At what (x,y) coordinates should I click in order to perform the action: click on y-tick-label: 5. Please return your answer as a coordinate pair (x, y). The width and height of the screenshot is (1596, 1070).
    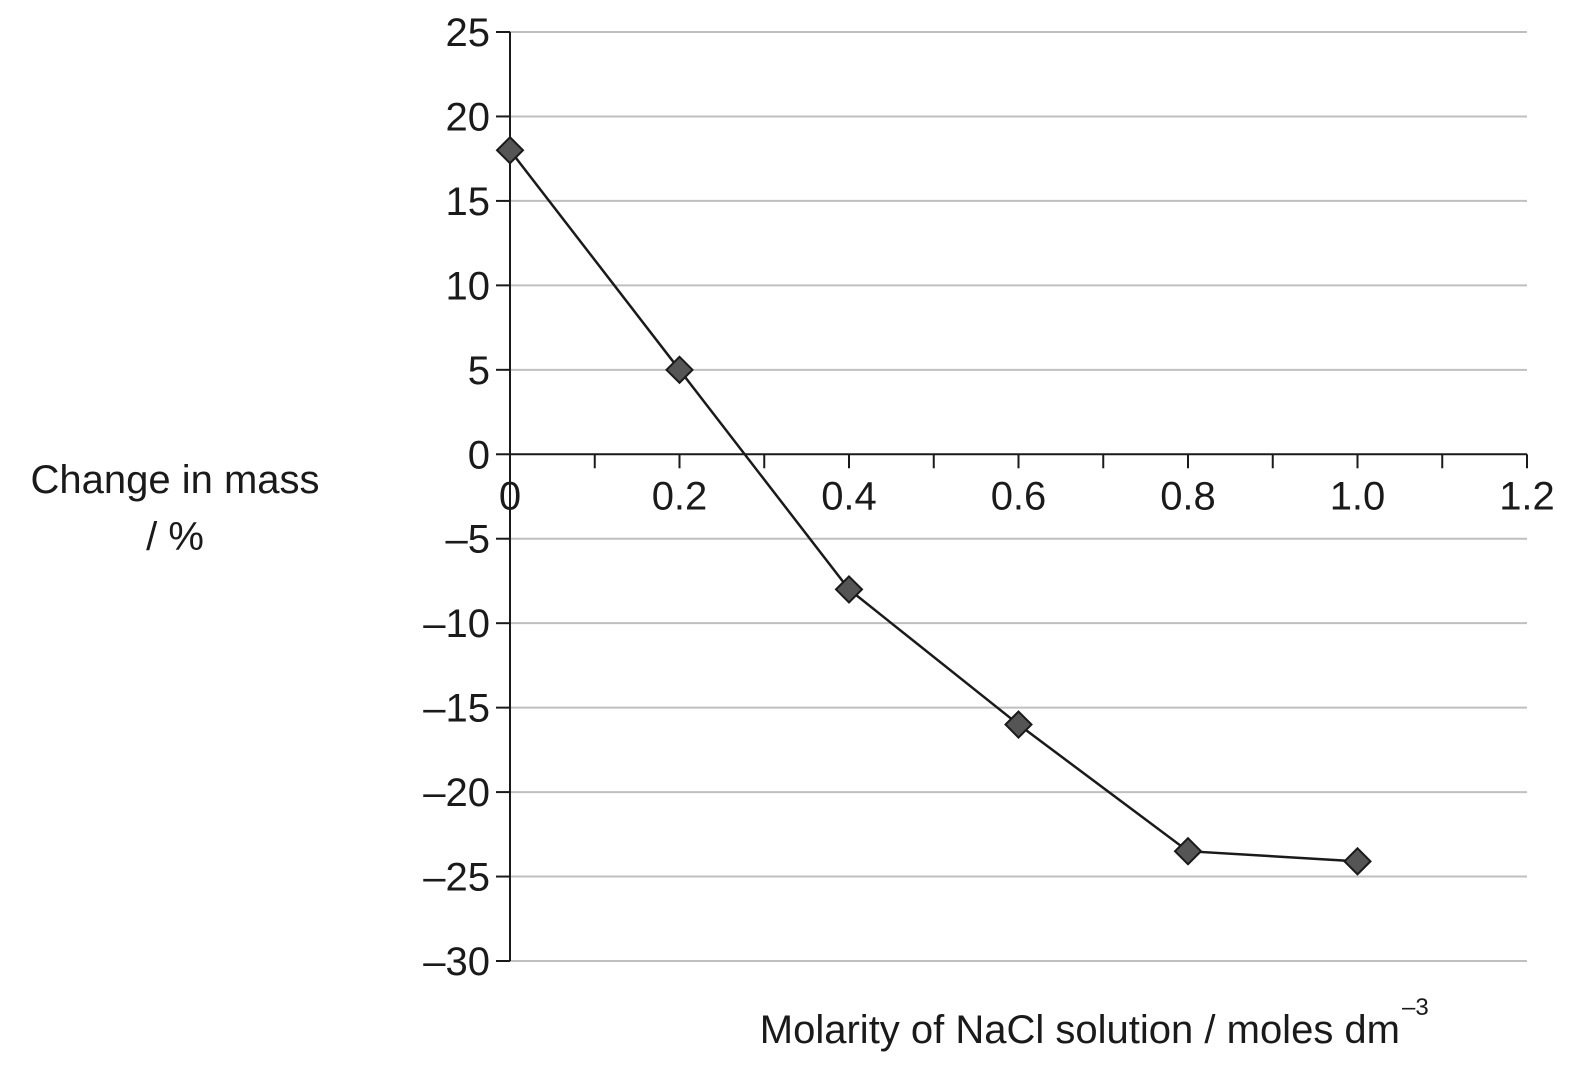
    Looking at the image, I should click on (479, 371).